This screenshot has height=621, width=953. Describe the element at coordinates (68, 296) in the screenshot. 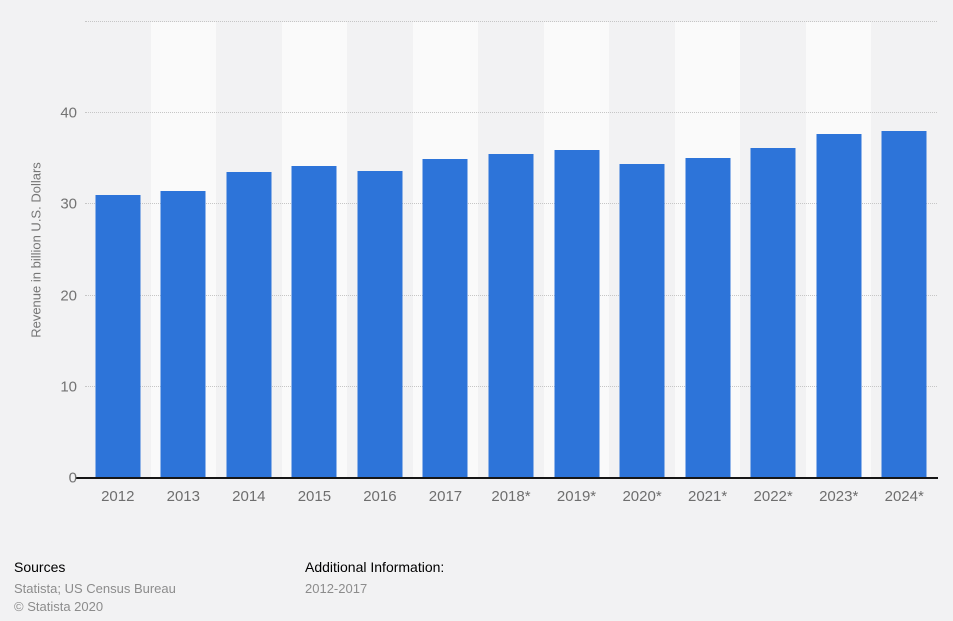

I see `y-tick-label-20: 20` at that location.